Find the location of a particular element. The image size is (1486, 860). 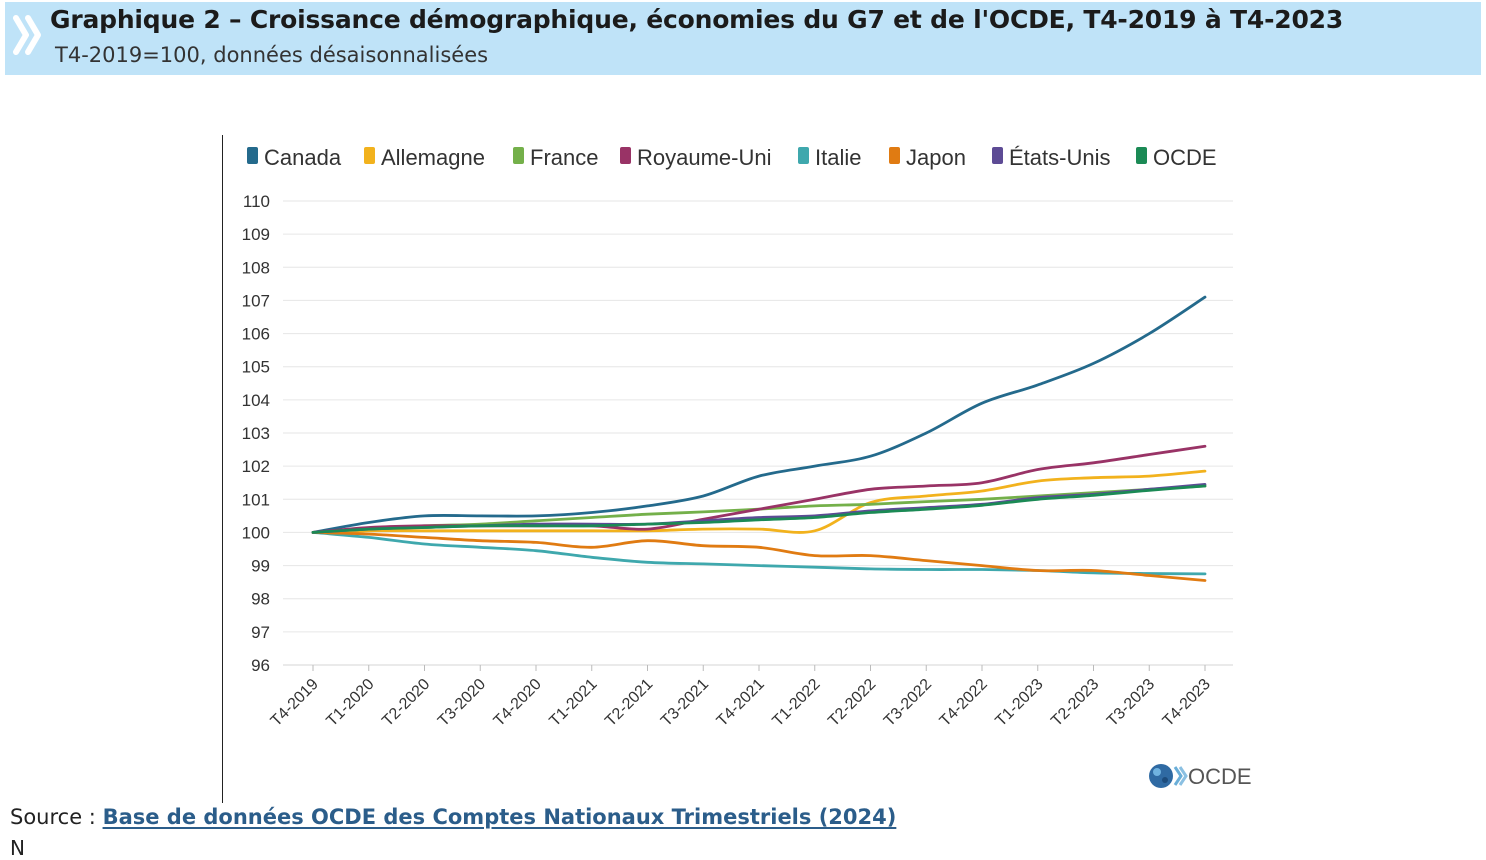

y-tick-label: 109 is located at coordinates (256, 234).